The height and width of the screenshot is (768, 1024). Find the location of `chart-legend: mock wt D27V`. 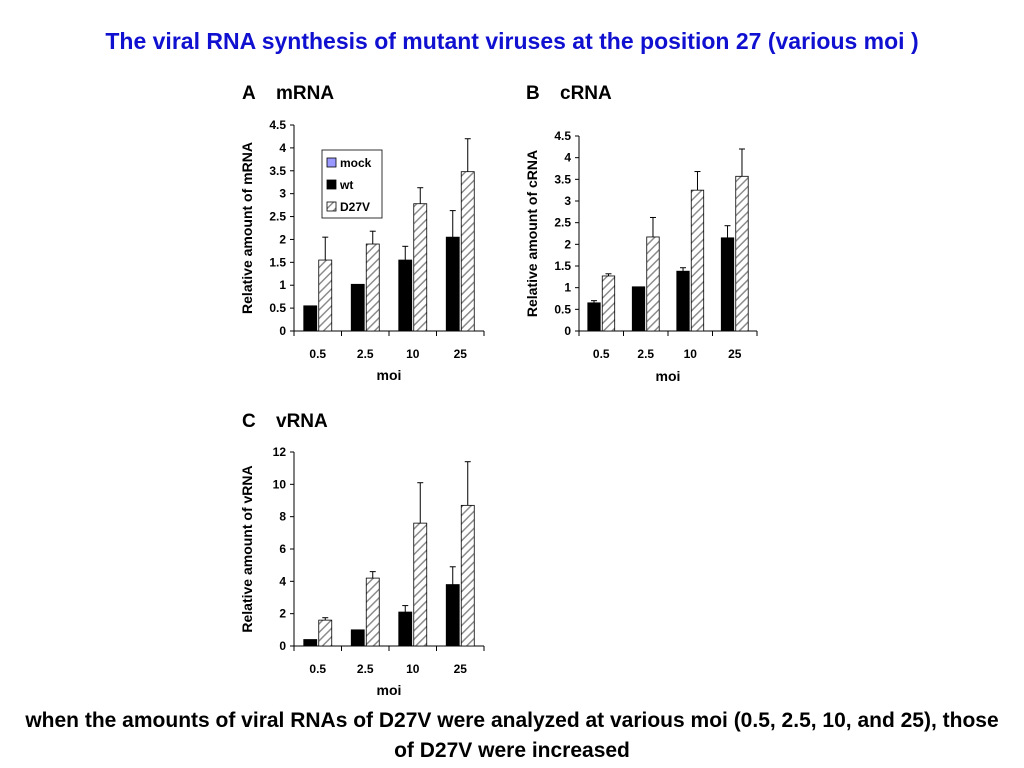

chart-legend: mock wt D27V is located at coordinates (352, 184).